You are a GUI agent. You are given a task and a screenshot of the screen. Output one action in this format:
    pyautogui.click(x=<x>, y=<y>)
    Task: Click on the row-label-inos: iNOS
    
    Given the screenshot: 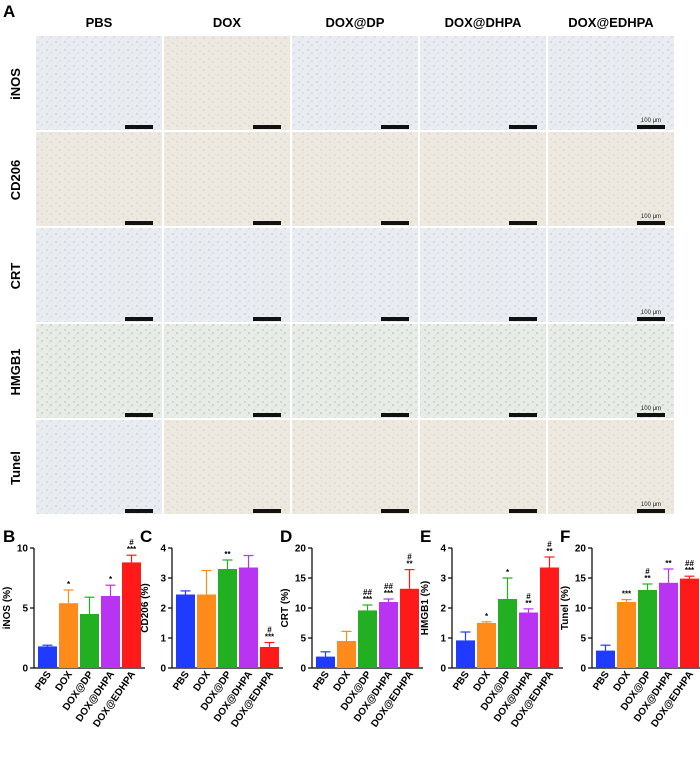 What is the action you would take?
    pyautogui.click(x=15, y=84)
    